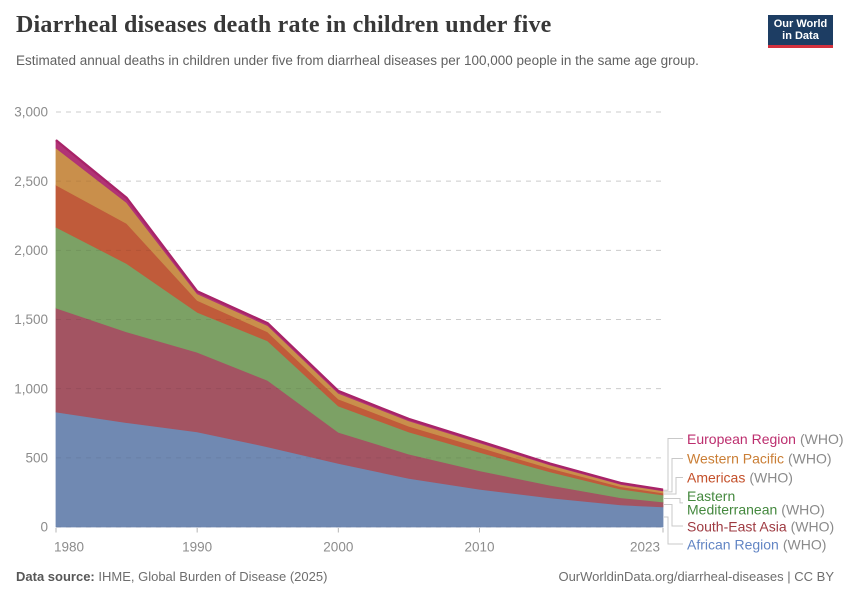 The width and height of the screenshot is (850, 600). What do you see at coordinates (645, 547) in the screenshot?
I see `x-axis-label: 2023` at bounding box center [645, 547].